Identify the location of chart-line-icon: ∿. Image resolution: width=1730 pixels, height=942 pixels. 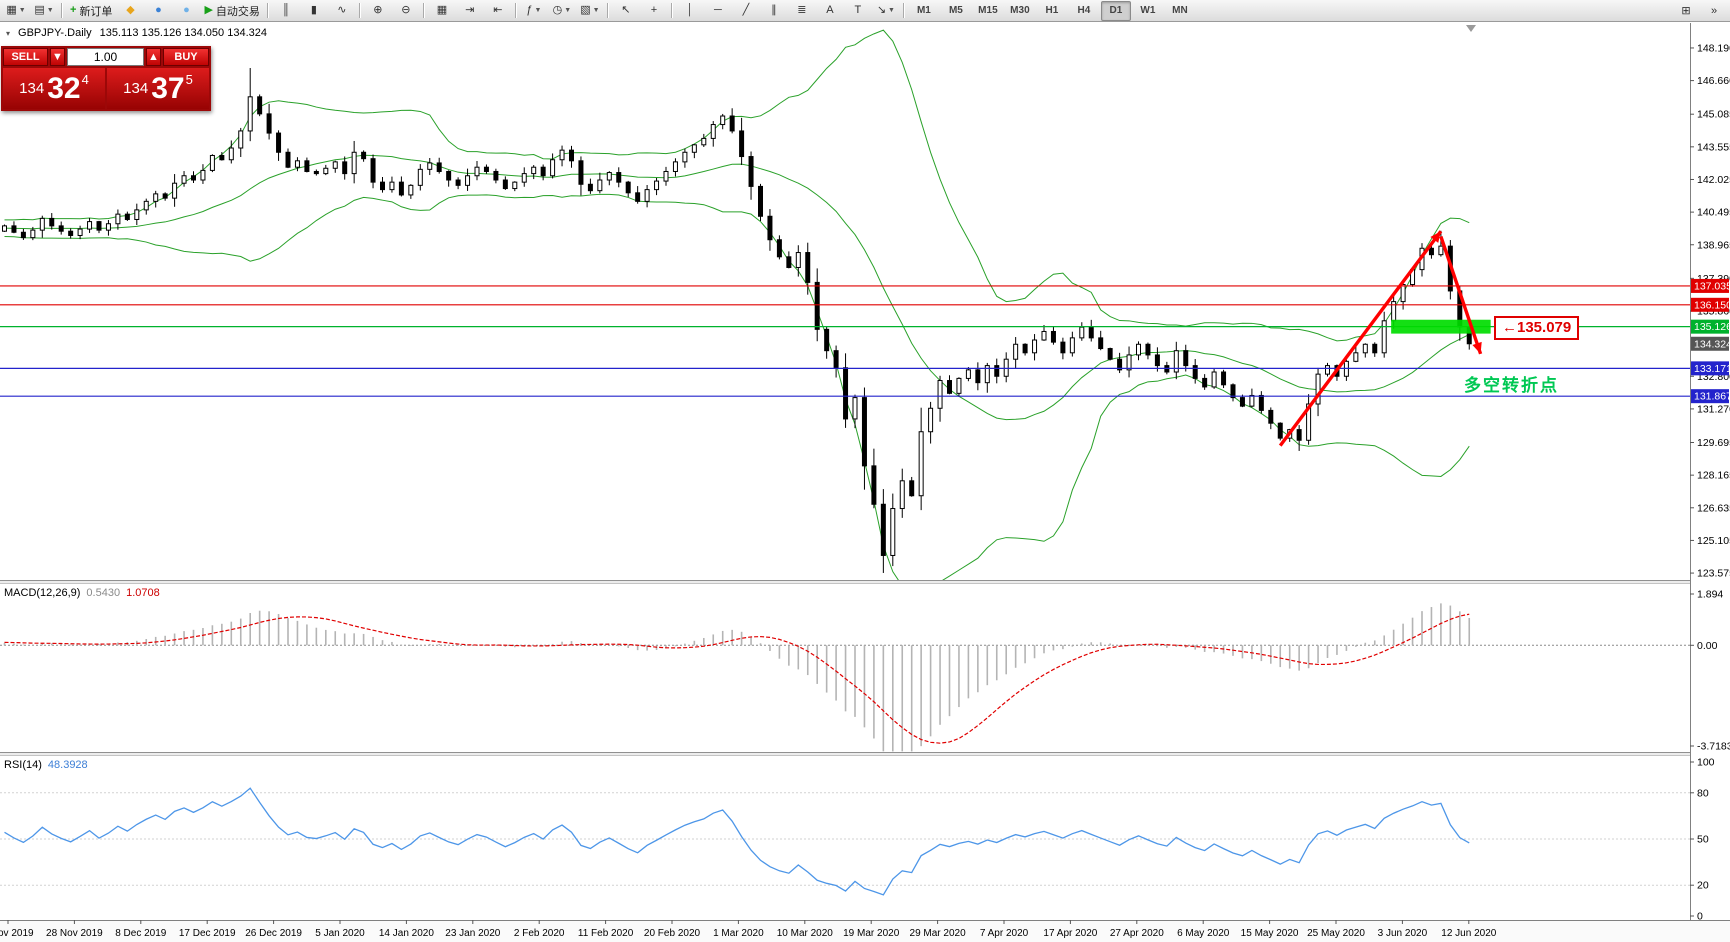
(342, 10).